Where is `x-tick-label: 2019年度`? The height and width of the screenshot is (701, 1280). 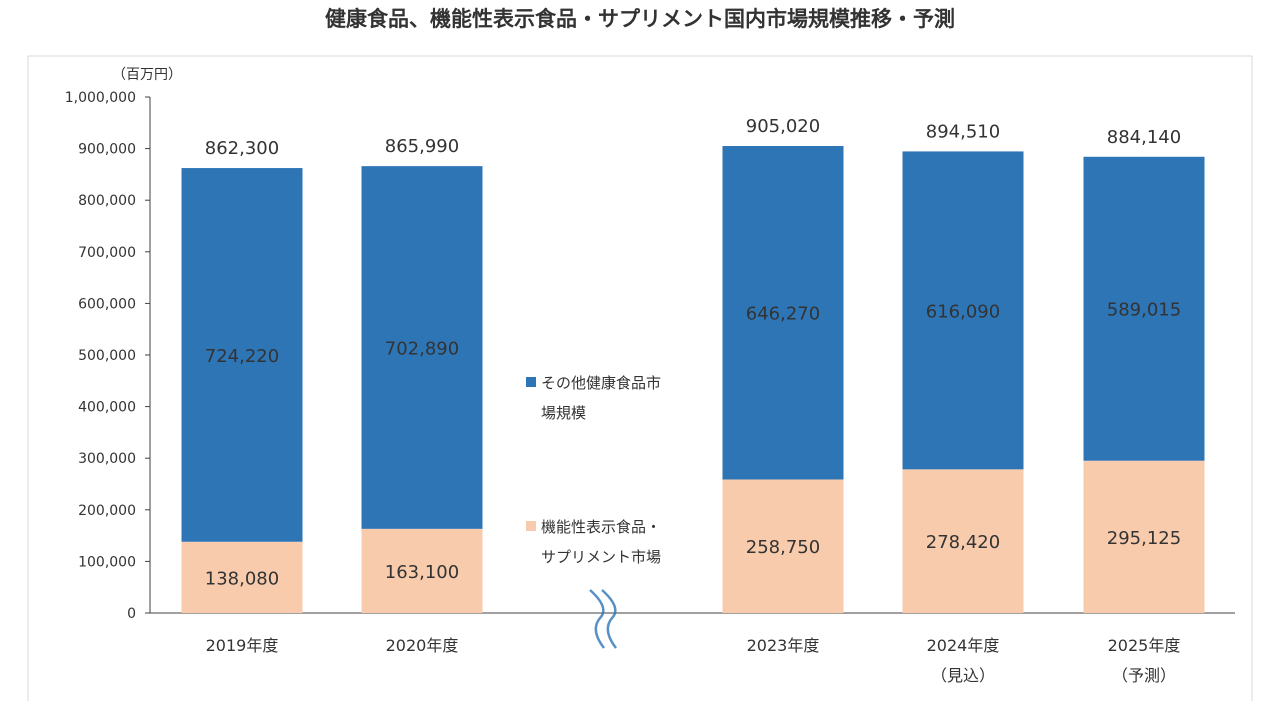 x-tick-label: 2019年度 is located at coordinates (242, 645).